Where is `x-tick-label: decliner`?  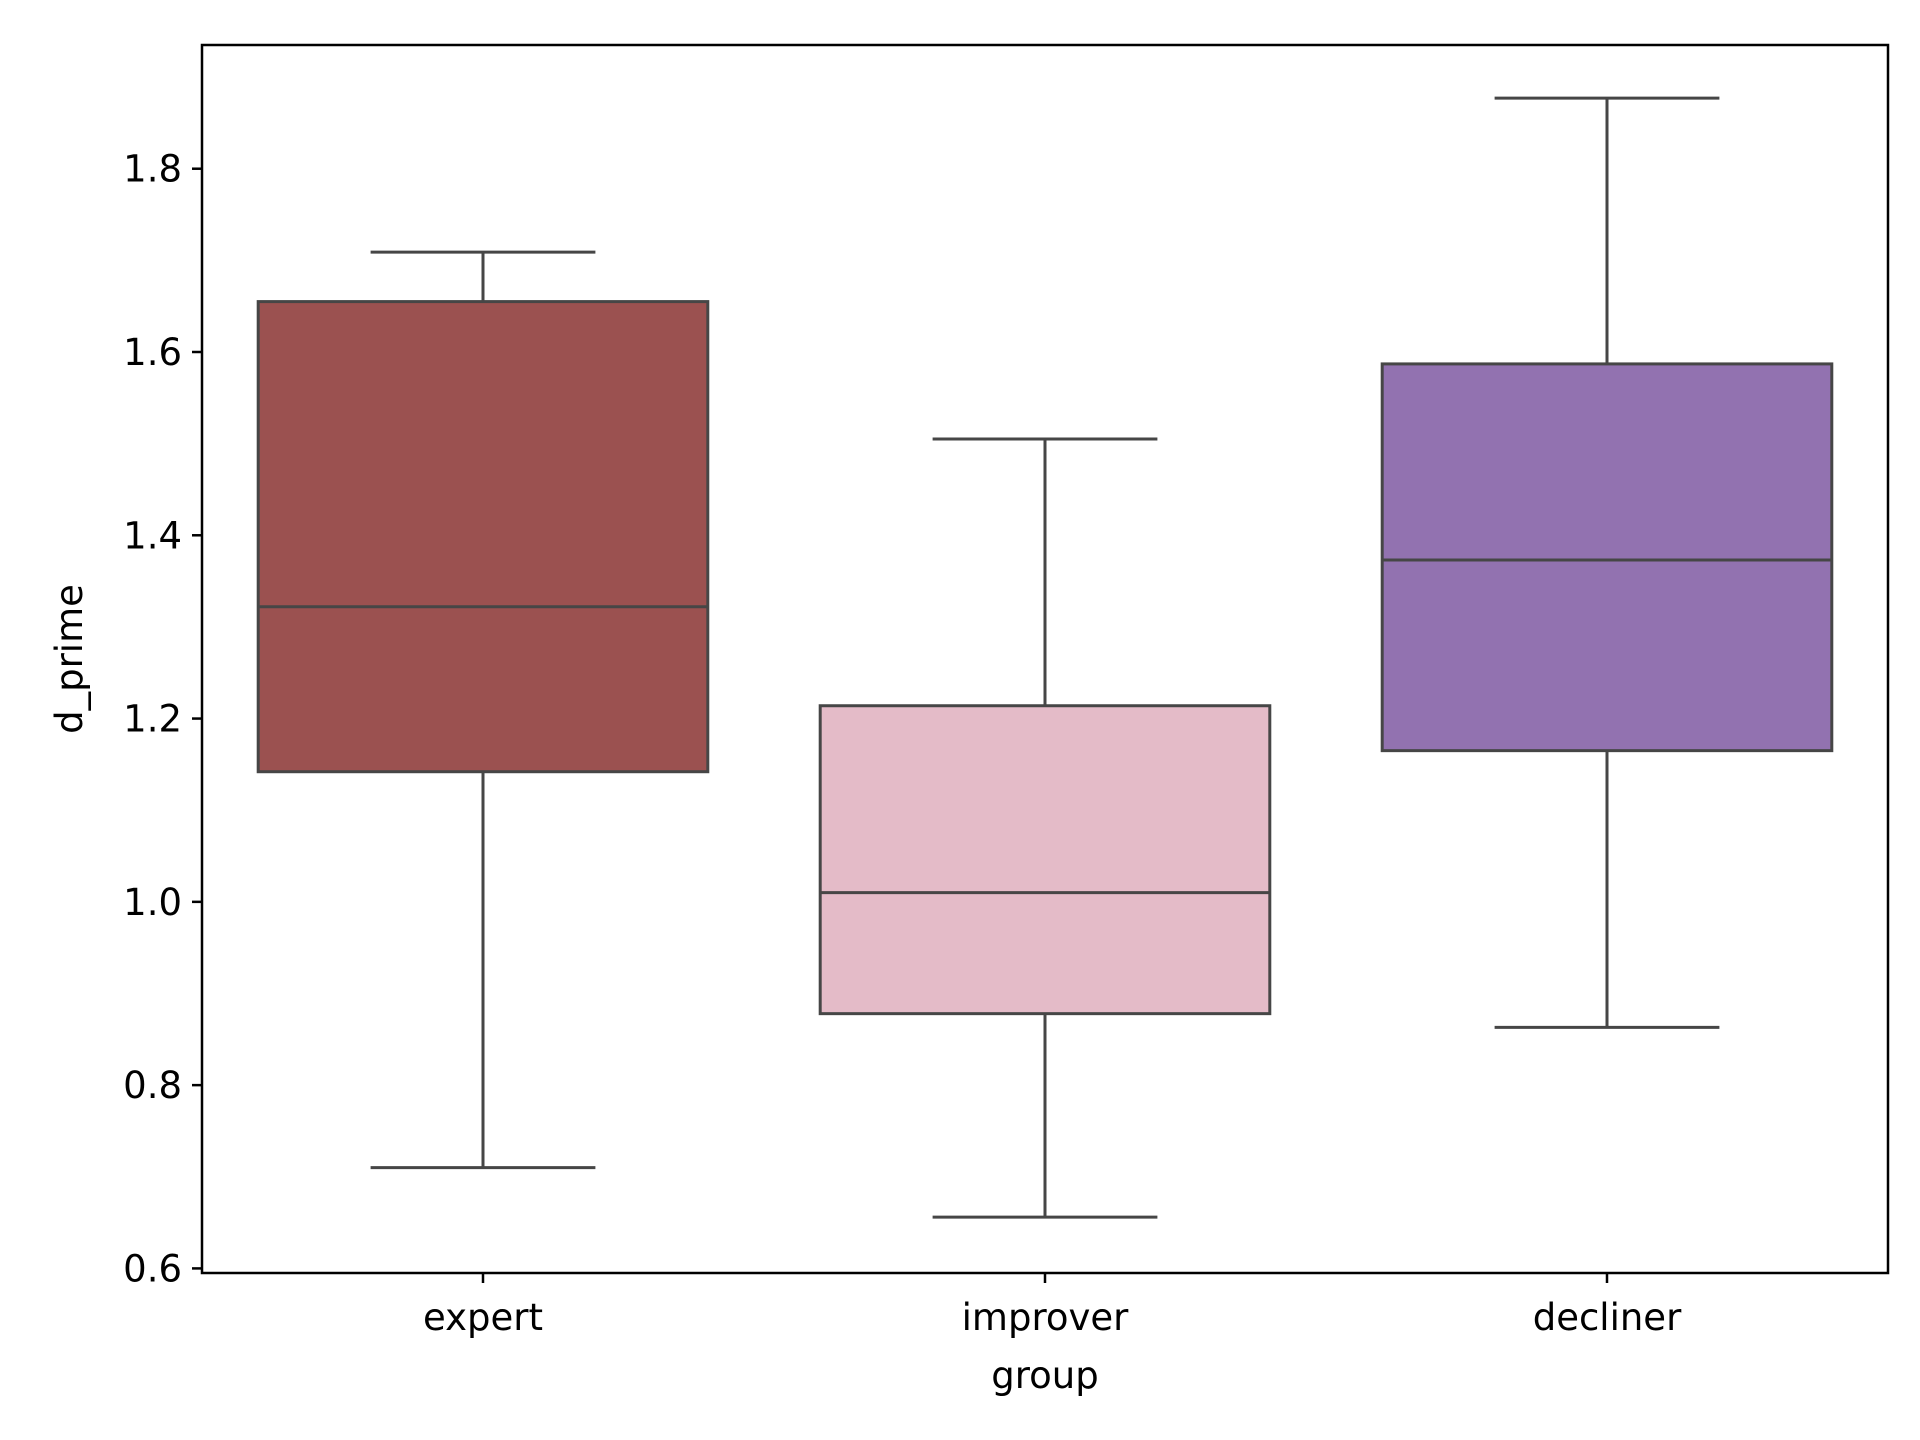
x-tick-label: decliner is located at coordinates (1607, 1317).